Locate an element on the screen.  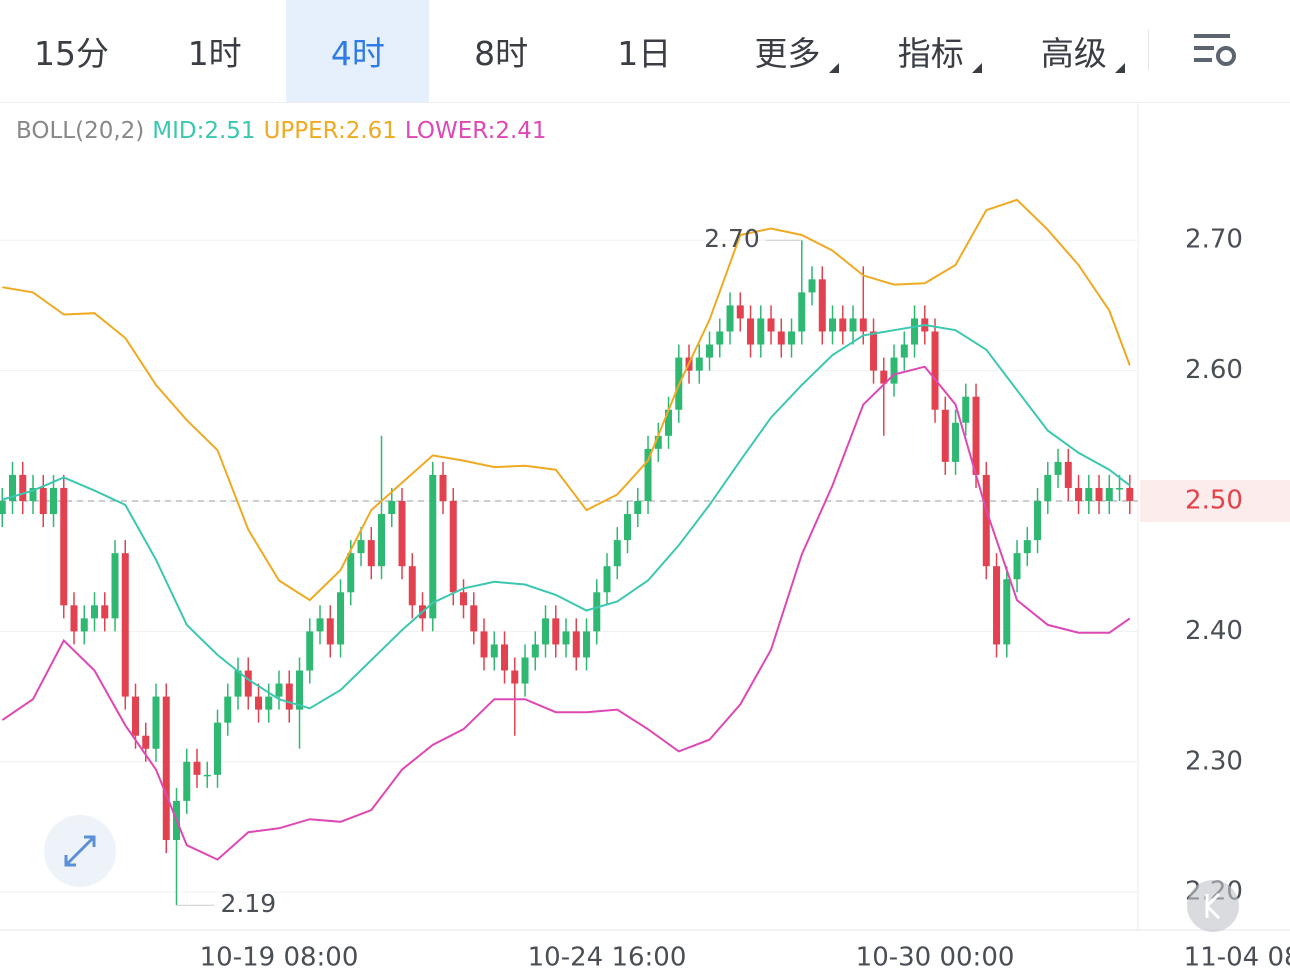
divider is located at coordinates (1148, 50).